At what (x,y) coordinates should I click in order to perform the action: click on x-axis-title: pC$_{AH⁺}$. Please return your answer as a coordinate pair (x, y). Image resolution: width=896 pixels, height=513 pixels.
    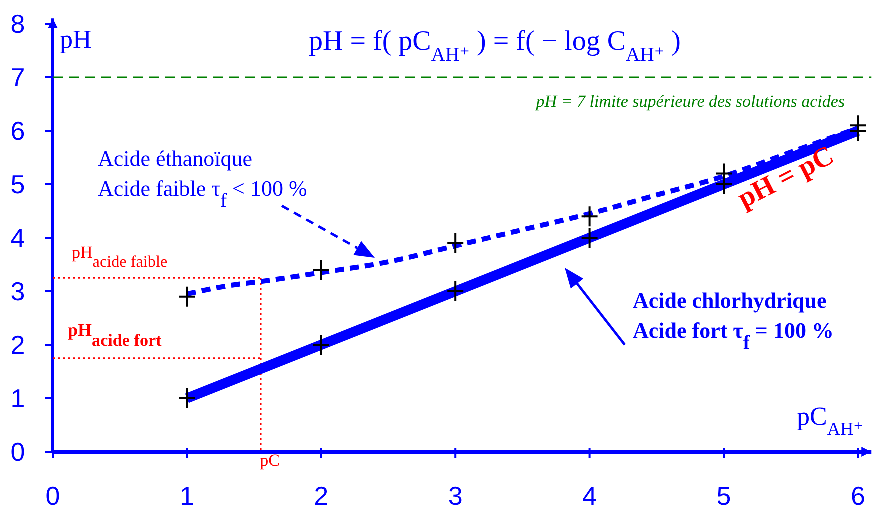
    Looking at the image, I should click on (830, 420).